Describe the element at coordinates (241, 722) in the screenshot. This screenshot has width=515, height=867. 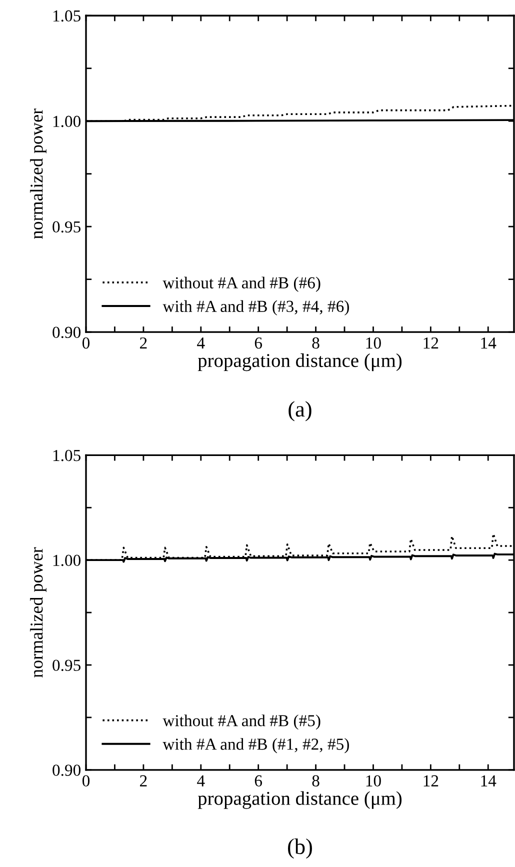
I see `legend-label: without #A and #B (#5)` at that location.